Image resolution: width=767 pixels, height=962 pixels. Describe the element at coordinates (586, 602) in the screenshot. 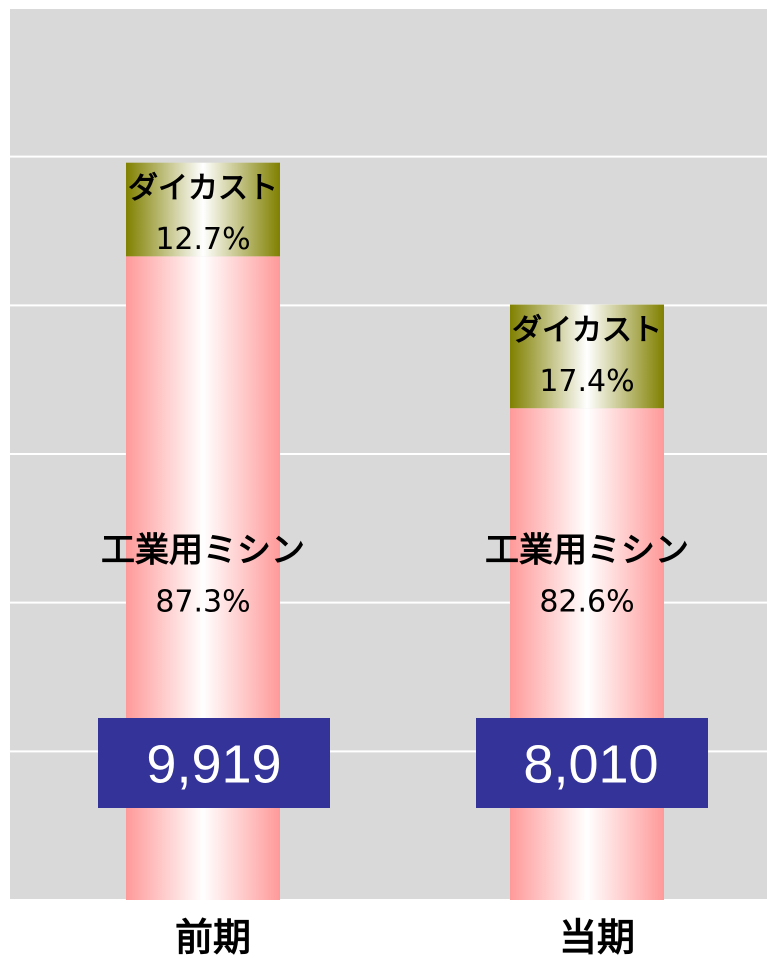

I see `segment-label: 82.6%` at that location.